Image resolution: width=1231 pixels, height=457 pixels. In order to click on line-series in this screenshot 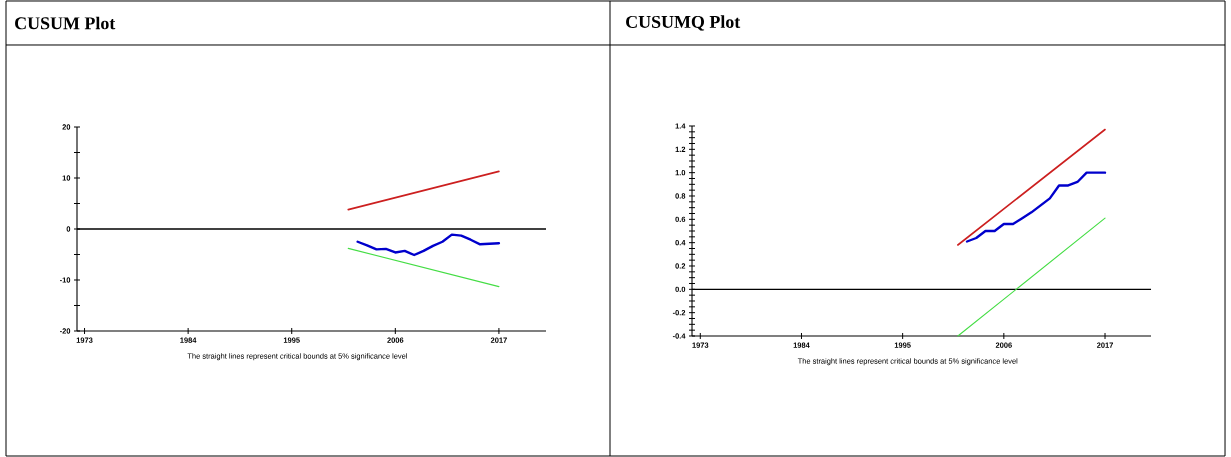, I will do `click(428, 245)`.